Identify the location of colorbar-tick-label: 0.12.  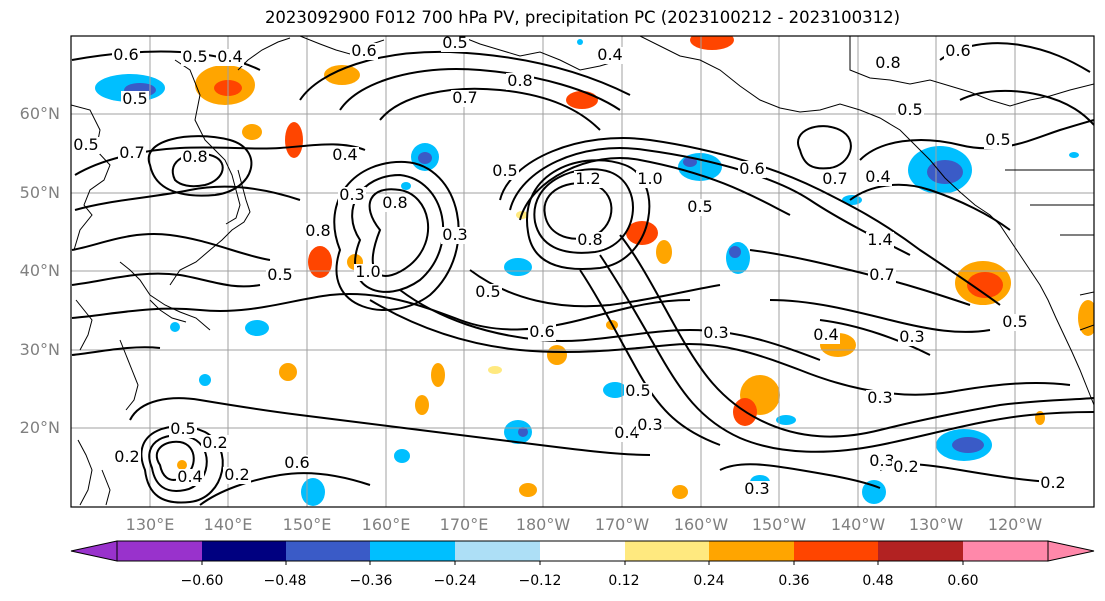
(624, 581).